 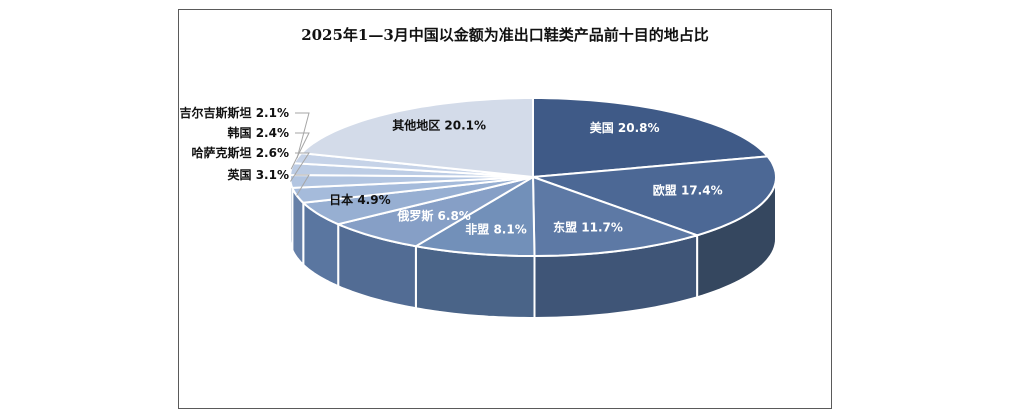 I want to click on data-label-6: 英国 3.1%, so click(x=258, y=174).